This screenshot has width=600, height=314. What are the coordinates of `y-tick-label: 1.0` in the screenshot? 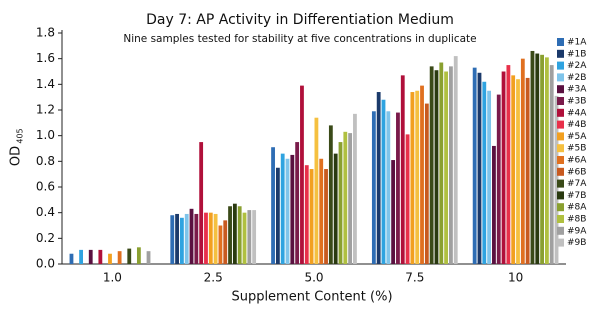 It's located at (45, 135).